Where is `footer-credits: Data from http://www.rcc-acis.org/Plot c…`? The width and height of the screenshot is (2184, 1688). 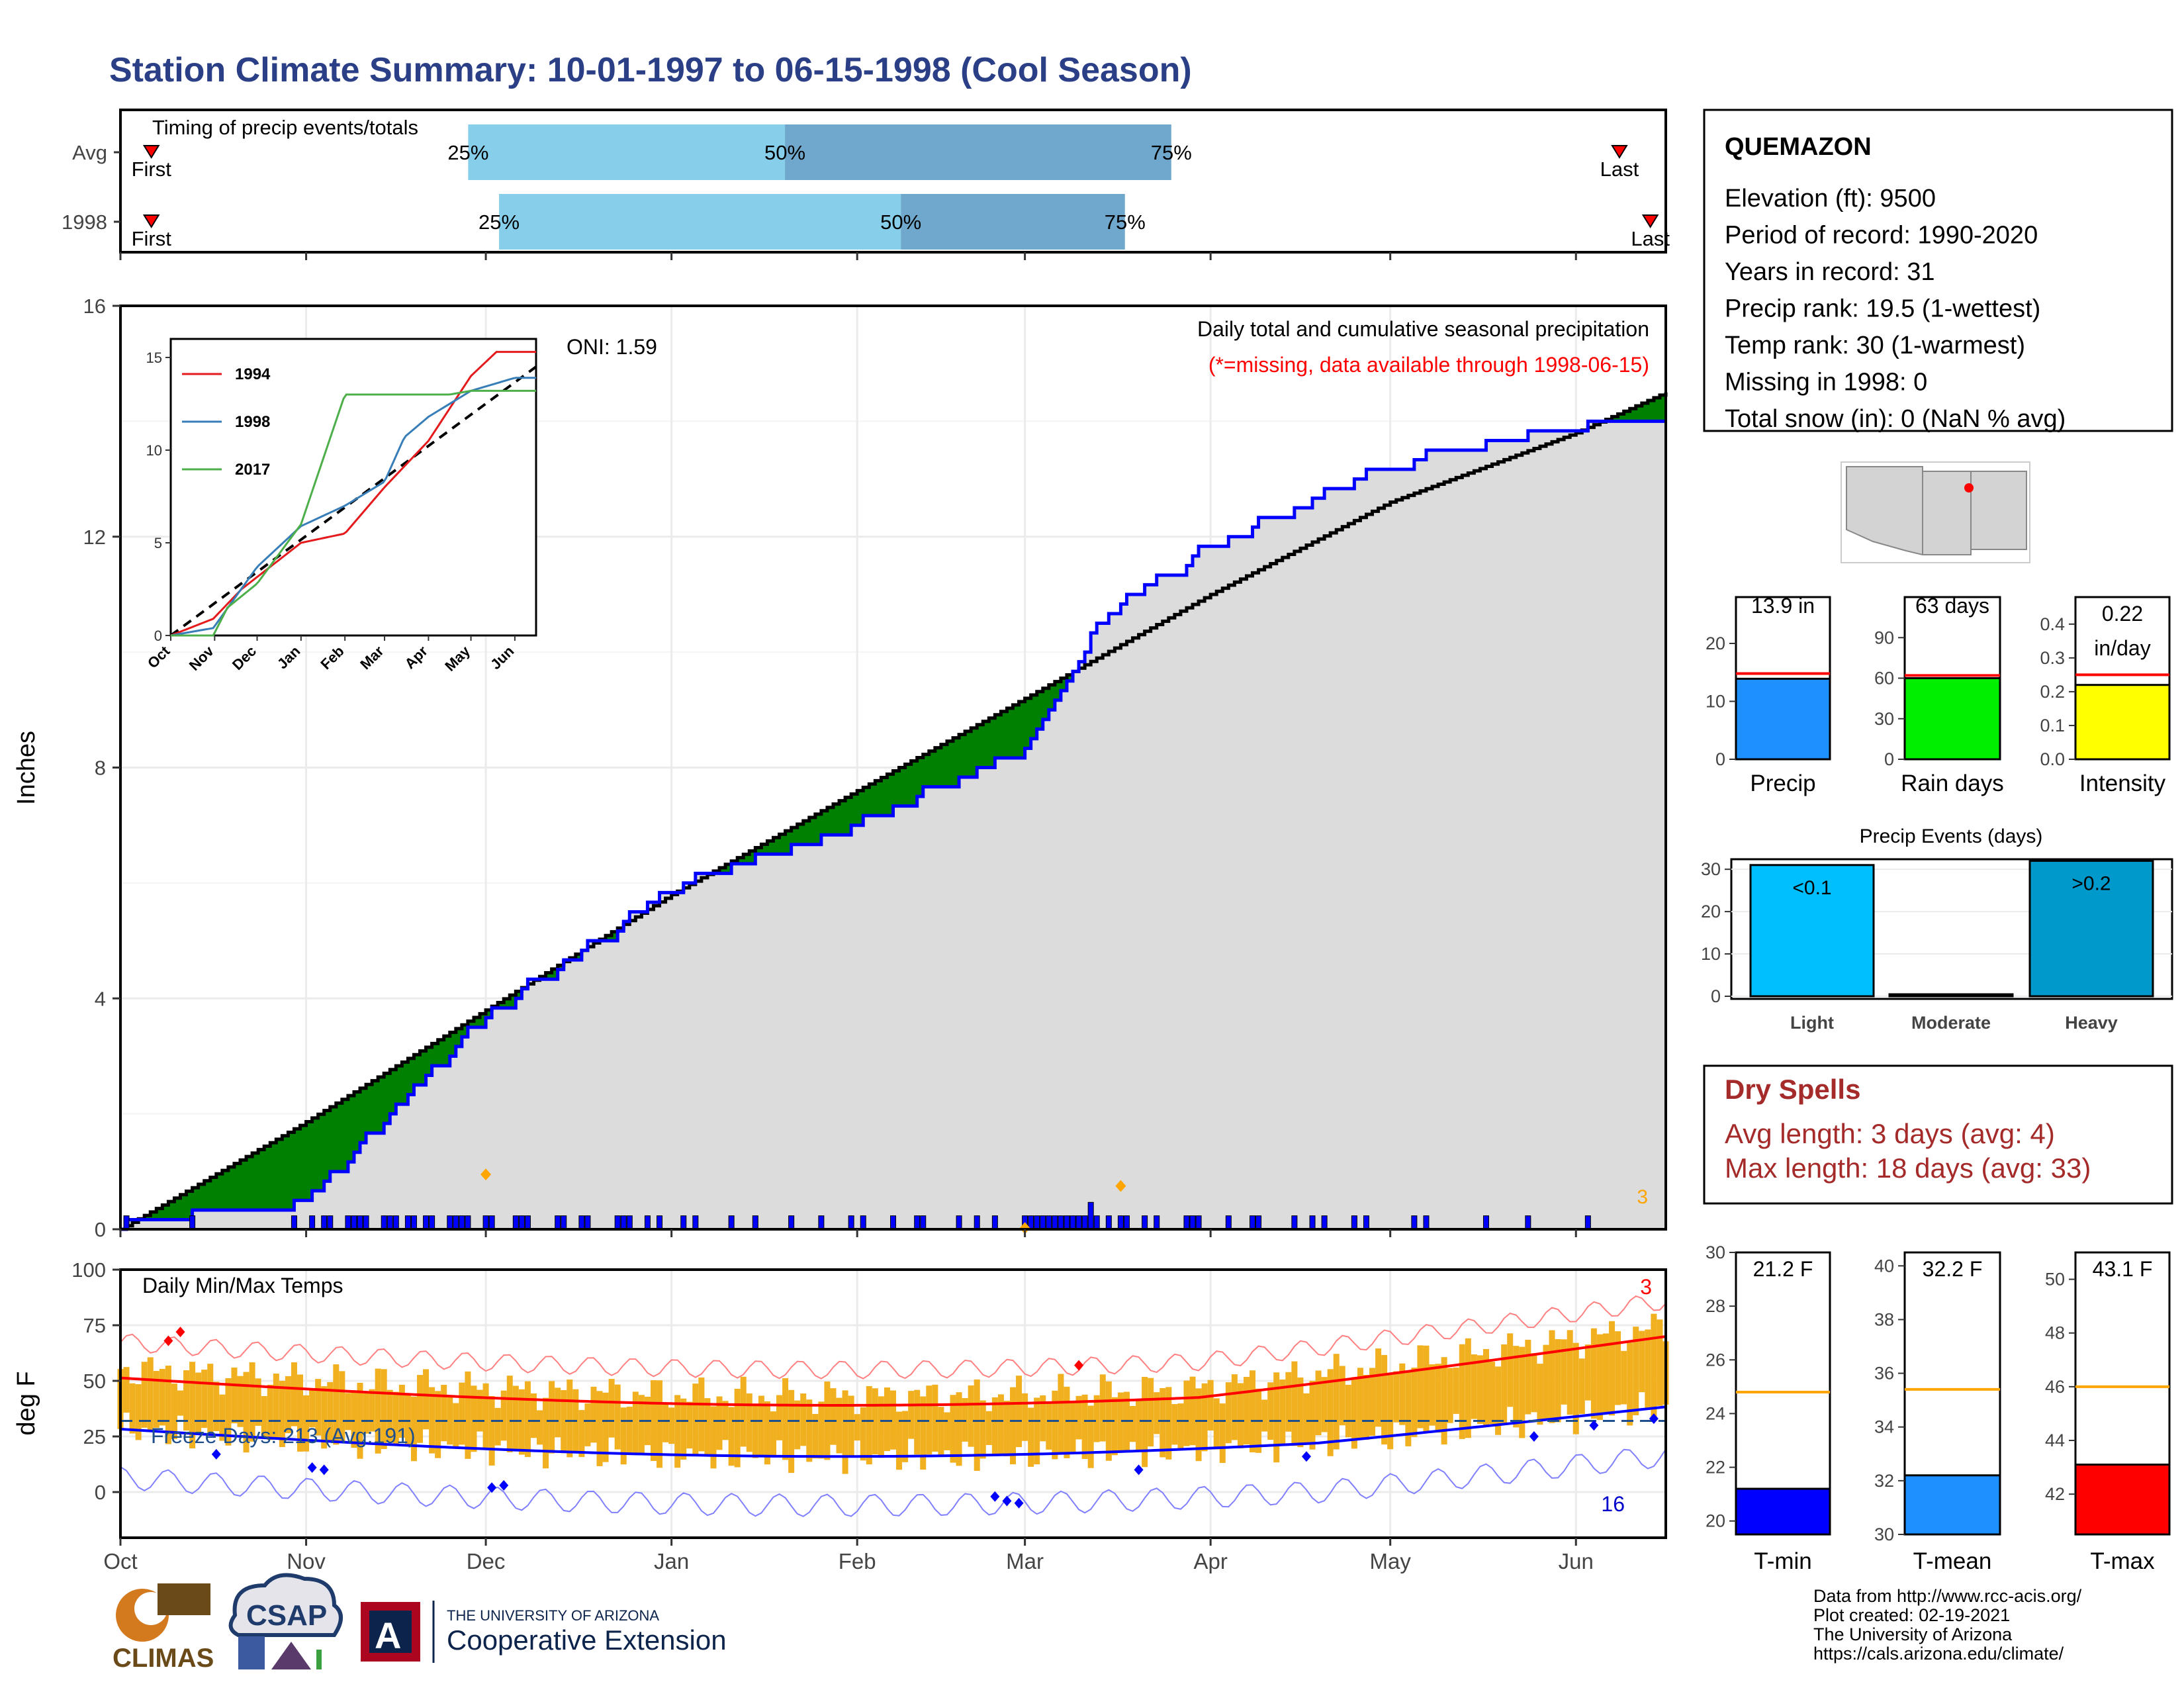
footer-credits: Data from http://www.rcc-acis.org/Plot c… is located at coordinates (1948, 1625).